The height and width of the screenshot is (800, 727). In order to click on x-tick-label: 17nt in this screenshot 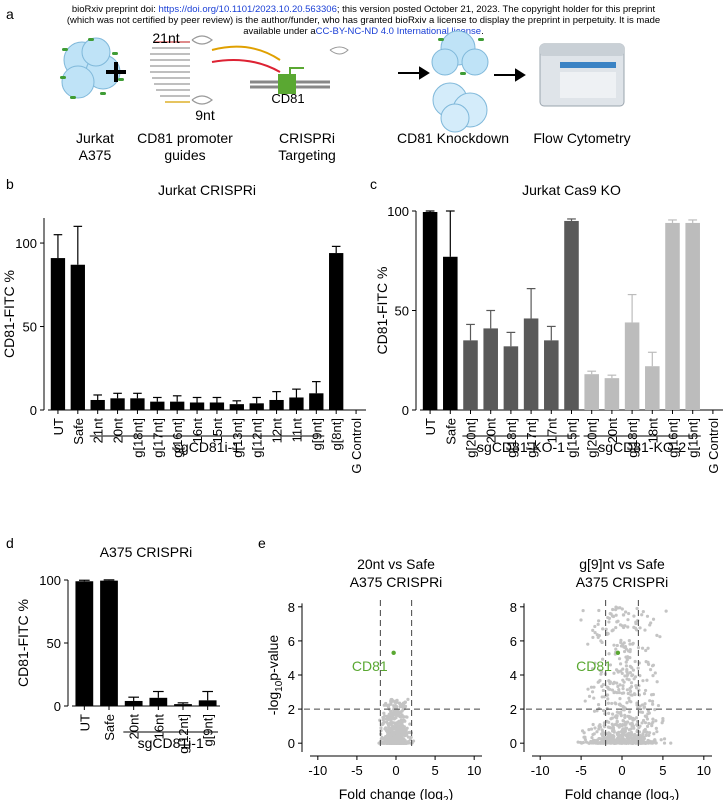, I will do `click(551, 431)`.